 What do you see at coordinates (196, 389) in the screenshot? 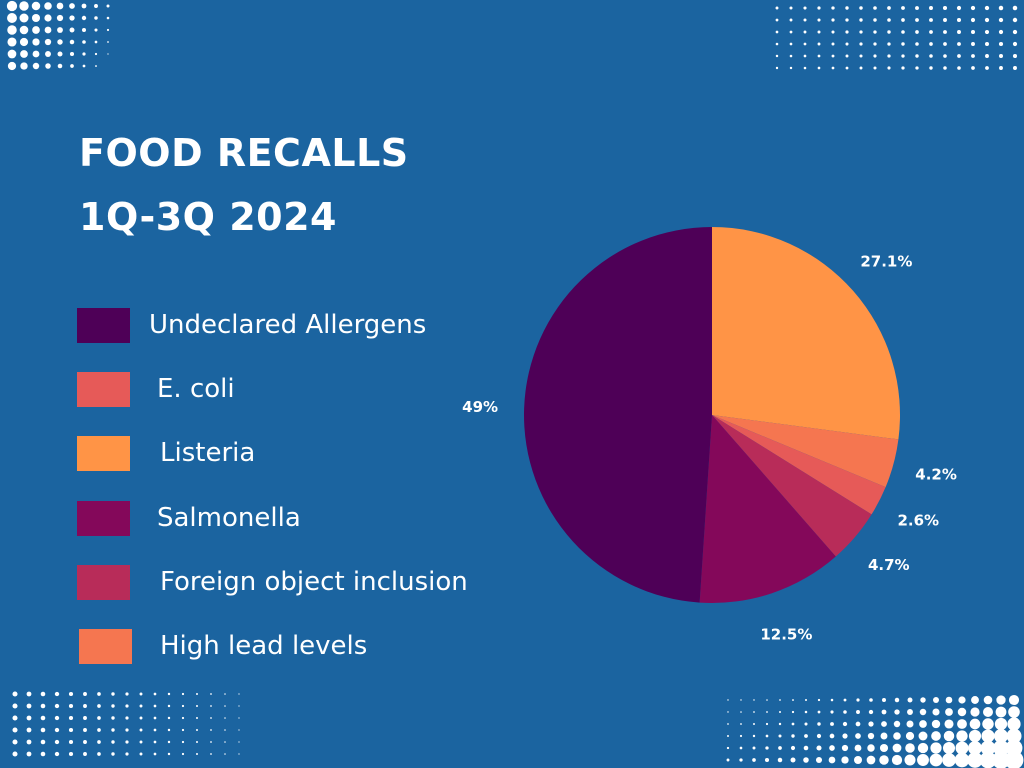
I see `legend-label: E. coli` at bounding box center [196, 389].